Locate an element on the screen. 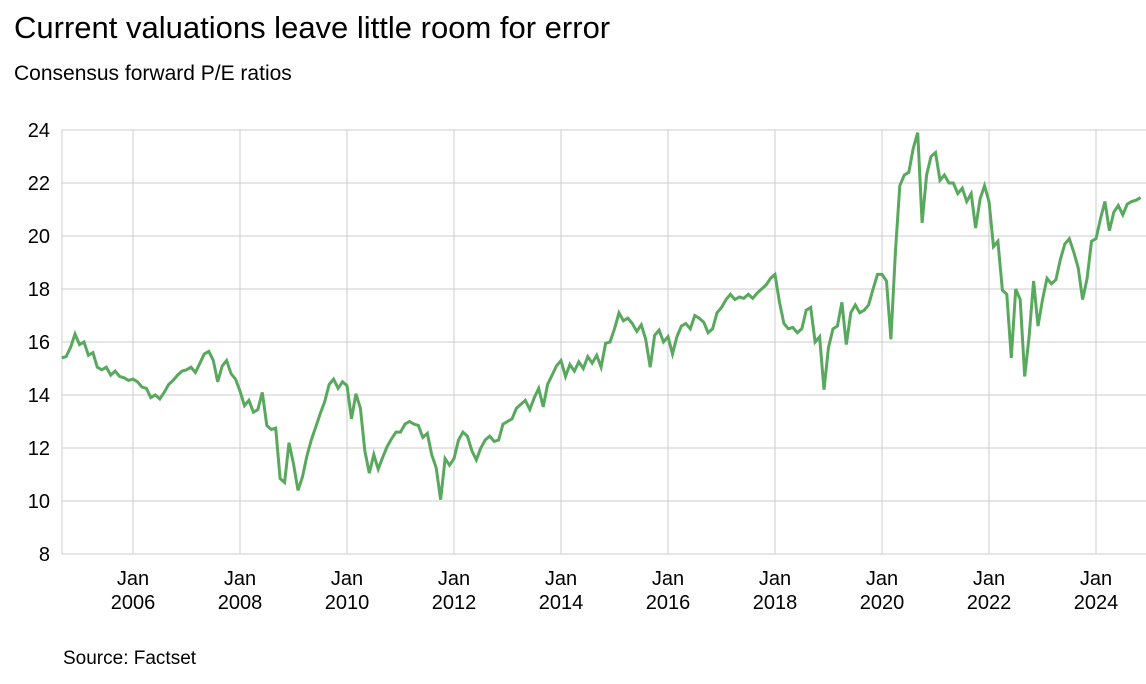 Image resolution: width=1146 pixels, height=684 pixels. chart-subtitle: Consensus forward P/E ratios is located at coordinates (153, 73).